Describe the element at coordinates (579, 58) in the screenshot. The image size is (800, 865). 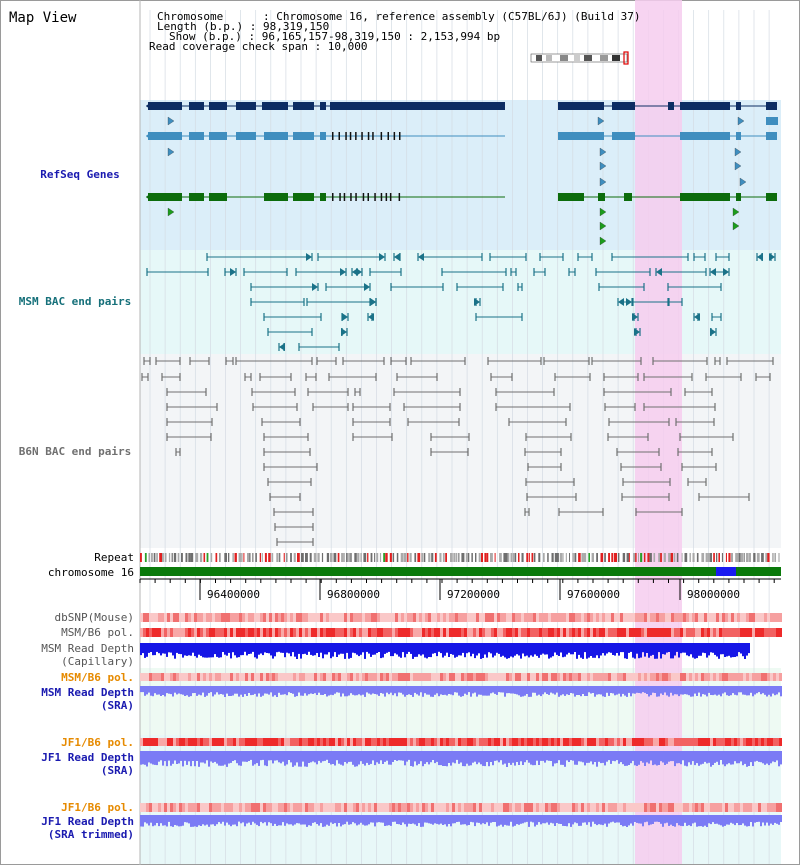
I see `chromosome-ideogram` at that location.